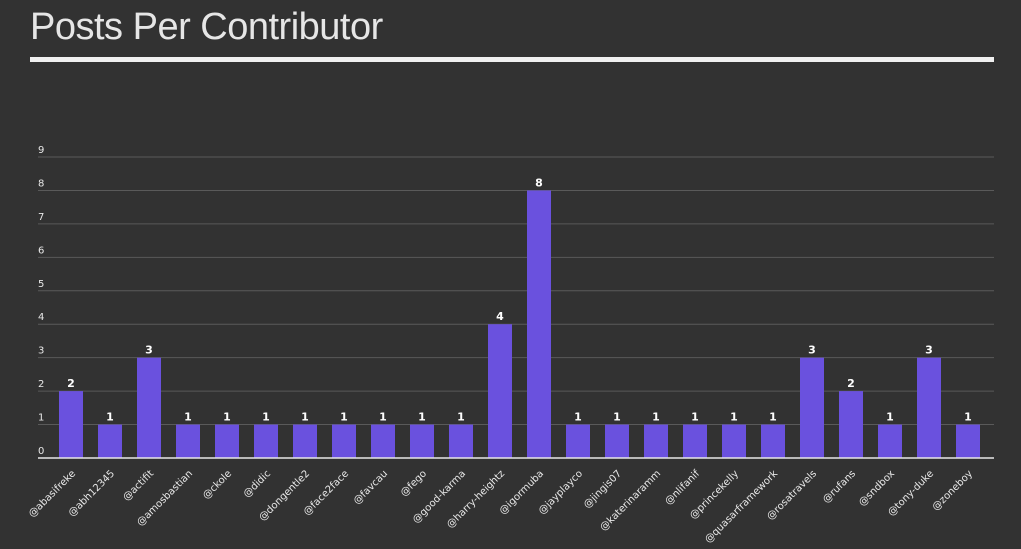  Describe the element at coordinates (741, 506) in the screenshot. I see `x-tick-label: @quasarframework` at that location.